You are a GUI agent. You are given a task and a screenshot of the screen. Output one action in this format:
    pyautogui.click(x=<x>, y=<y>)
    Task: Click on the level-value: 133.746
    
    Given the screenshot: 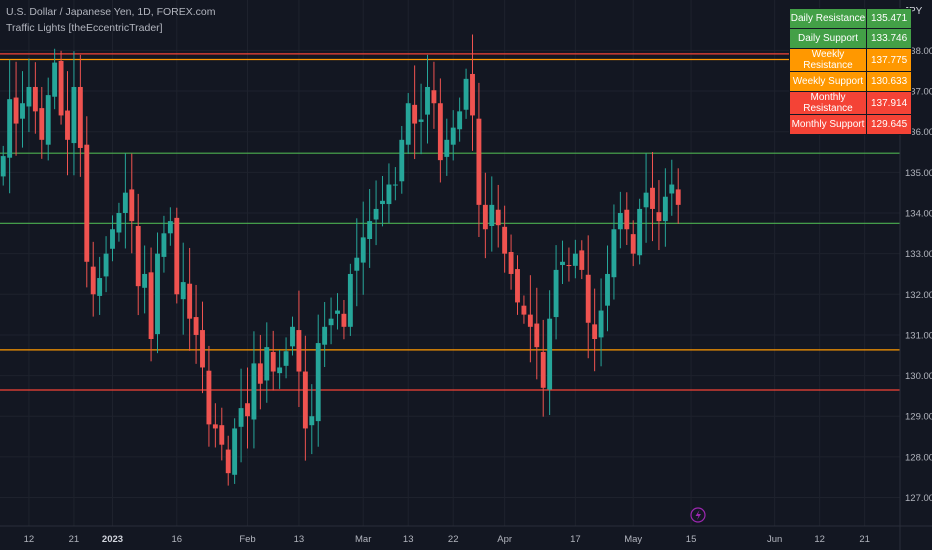 What is the action you would take?
    pyautogui.click(x=889, y=38)
    